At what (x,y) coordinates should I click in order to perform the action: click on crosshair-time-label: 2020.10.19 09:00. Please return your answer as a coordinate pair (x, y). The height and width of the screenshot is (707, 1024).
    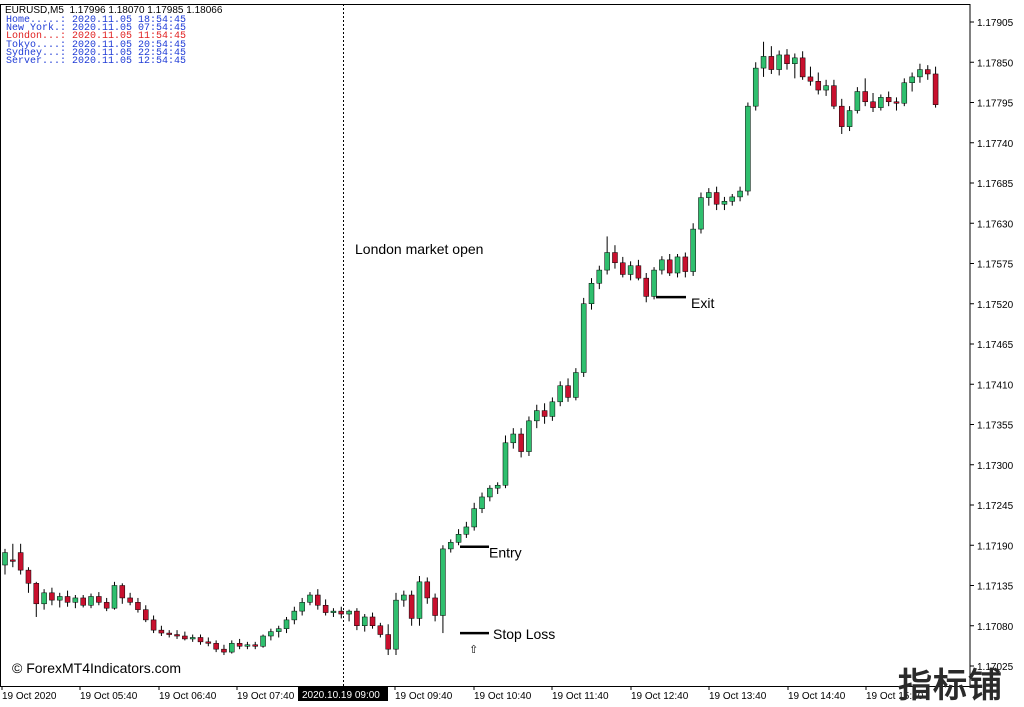
    Looking at the image, I should click on (341, 695).